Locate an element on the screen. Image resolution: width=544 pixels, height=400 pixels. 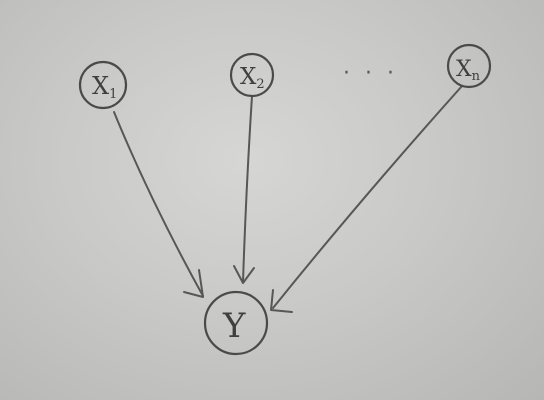
arrowhead-x1-y is located at coordinates (193, 283).